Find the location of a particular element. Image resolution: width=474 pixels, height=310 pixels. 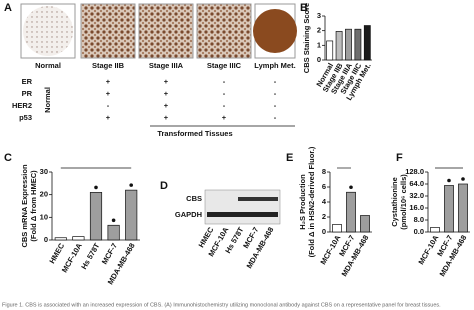

row-label: ER is located at coordinates (27, 81).